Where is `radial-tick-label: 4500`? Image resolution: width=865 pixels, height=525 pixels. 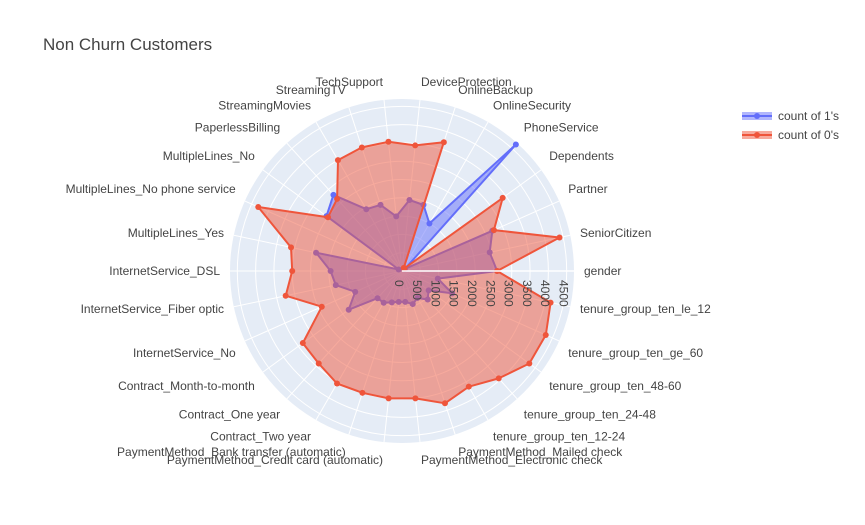 radial-tick-label: 4500 is located at coordinates (564, 293).